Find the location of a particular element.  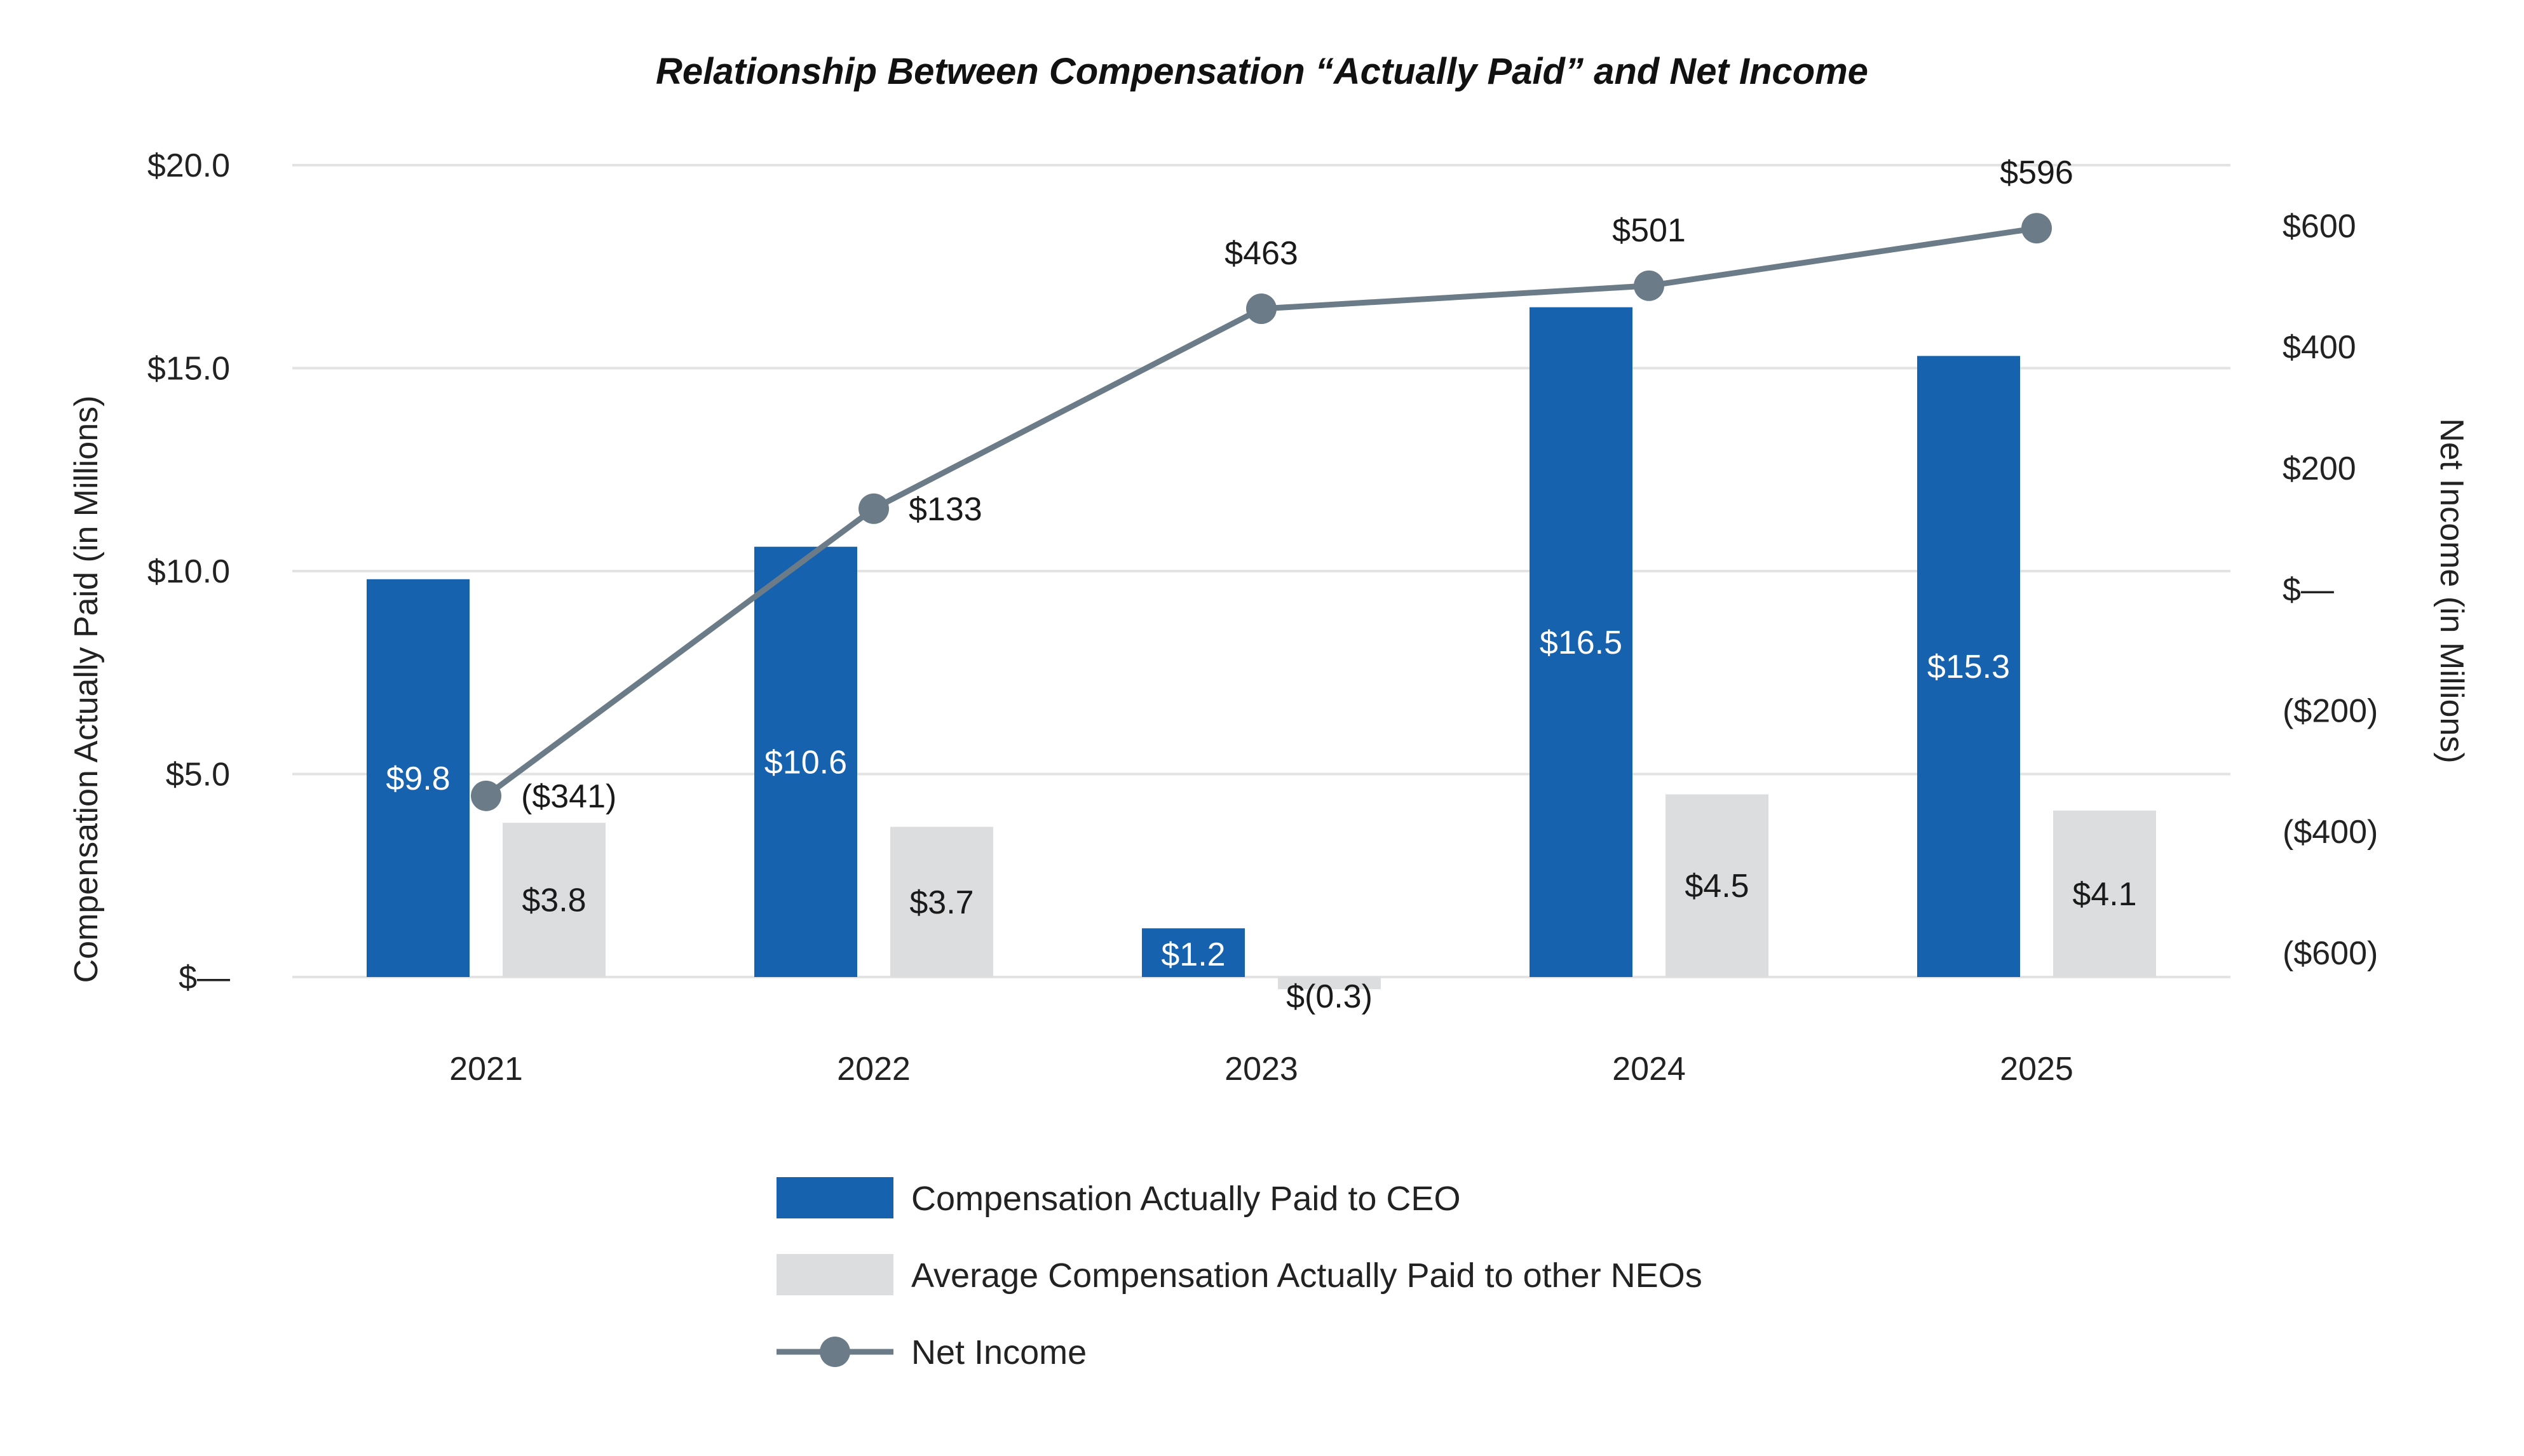

net-income-label: $133 is located at coordinates (945, 509).